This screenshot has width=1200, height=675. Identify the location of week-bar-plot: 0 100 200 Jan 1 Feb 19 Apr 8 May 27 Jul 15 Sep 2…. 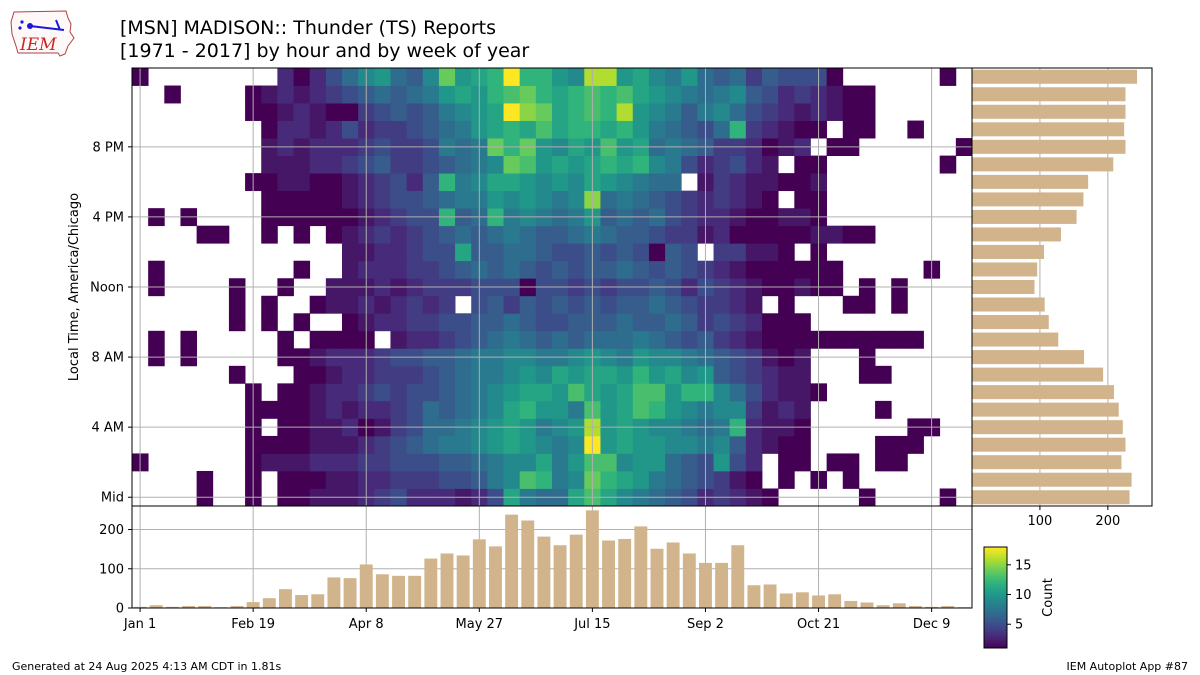
(536, 568).